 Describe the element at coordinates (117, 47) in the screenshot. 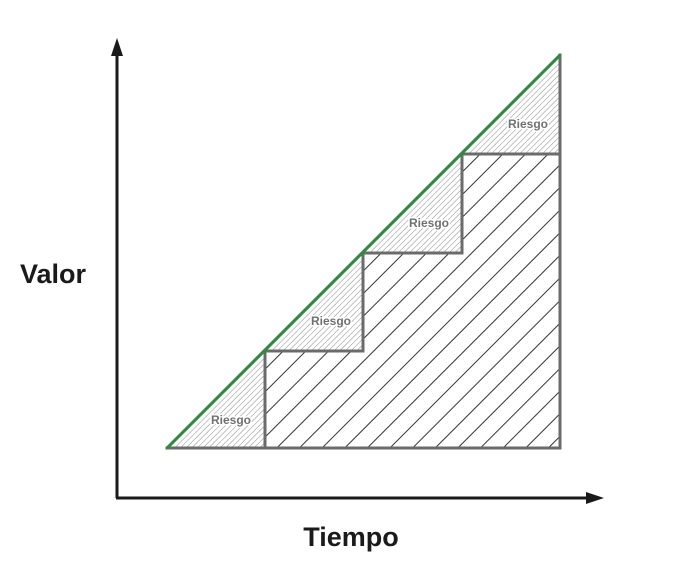

I see `y-axis-arrow-icon` at that location.